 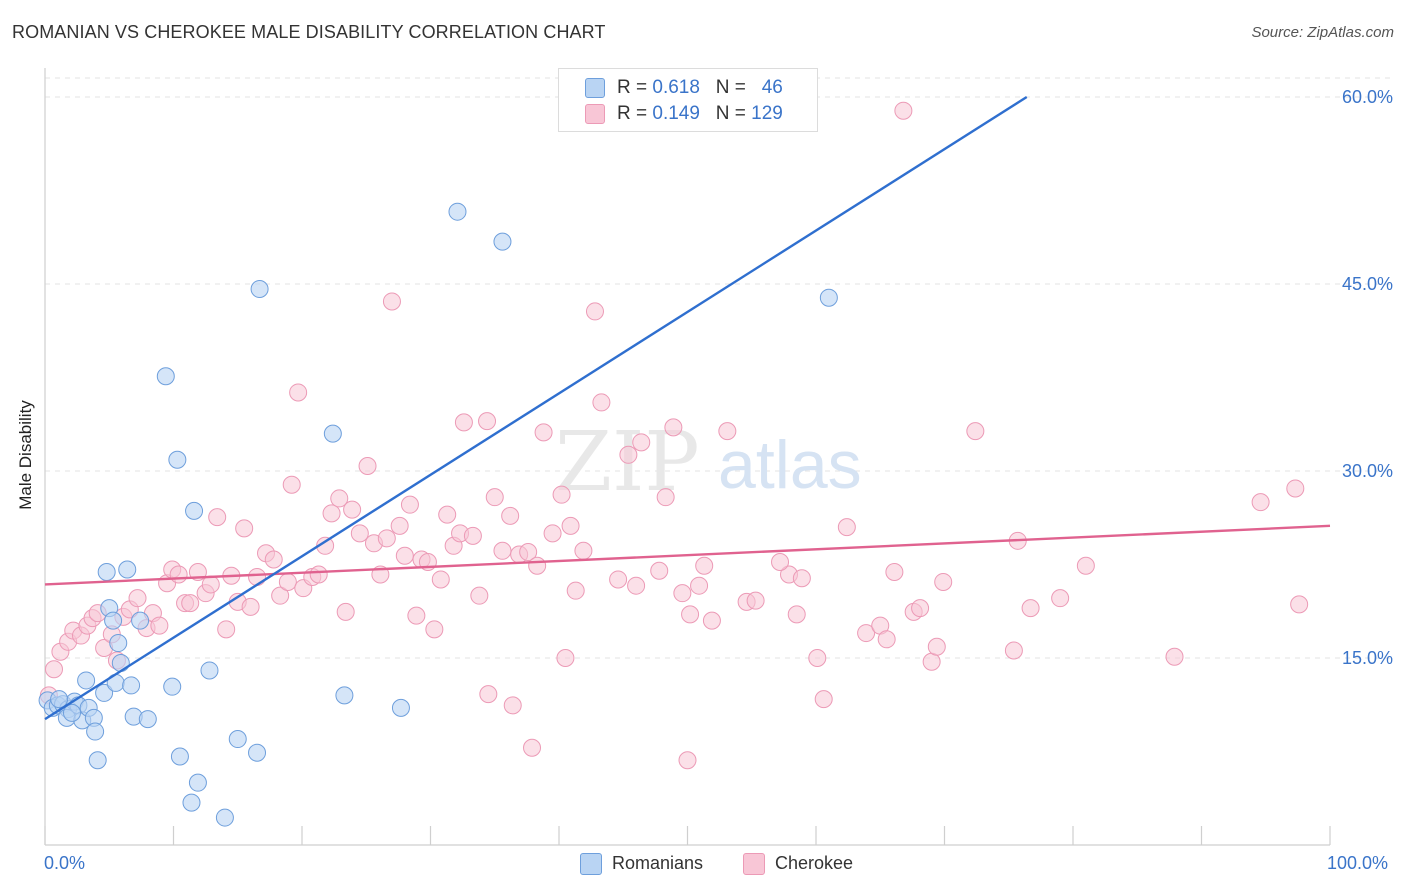 What do you see at coordinates (658, 863) in the screenshot?
I see `romanians-legend-label: Romanians` at bounding box center [658, 863].